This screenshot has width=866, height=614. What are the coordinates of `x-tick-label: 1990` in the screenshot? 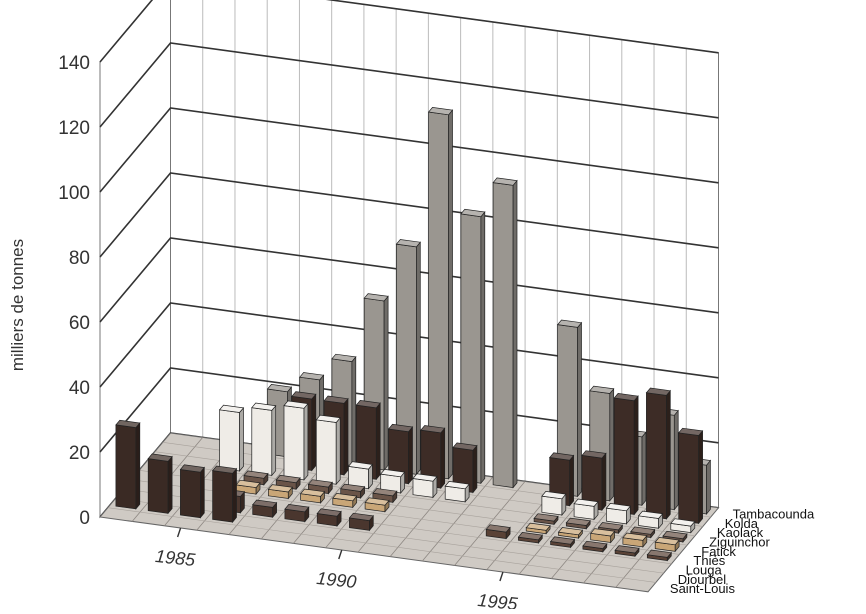 It's located at (336, 580).